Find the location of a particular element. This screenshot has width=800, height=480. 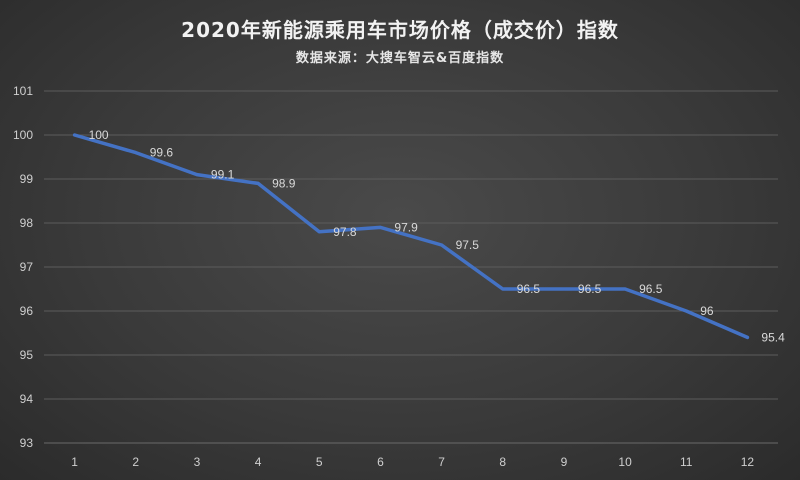

data-label: 100 is located at coordinates (99, 135).